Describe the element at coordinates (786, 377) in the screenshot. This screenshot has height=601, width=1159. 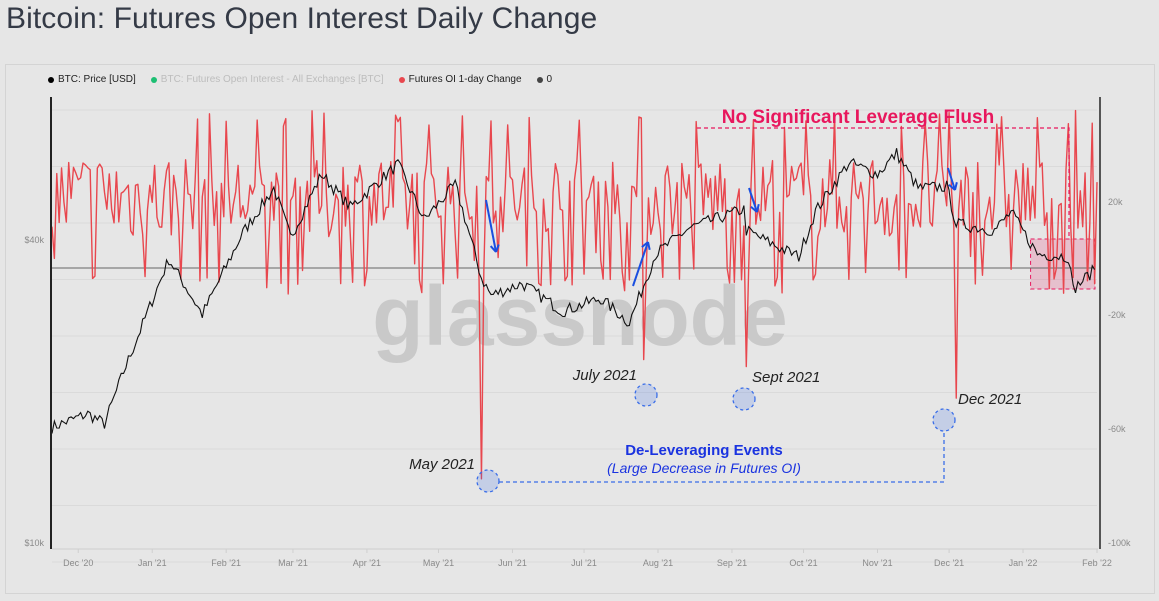
I see `event-label: Sept 2021` at that location.